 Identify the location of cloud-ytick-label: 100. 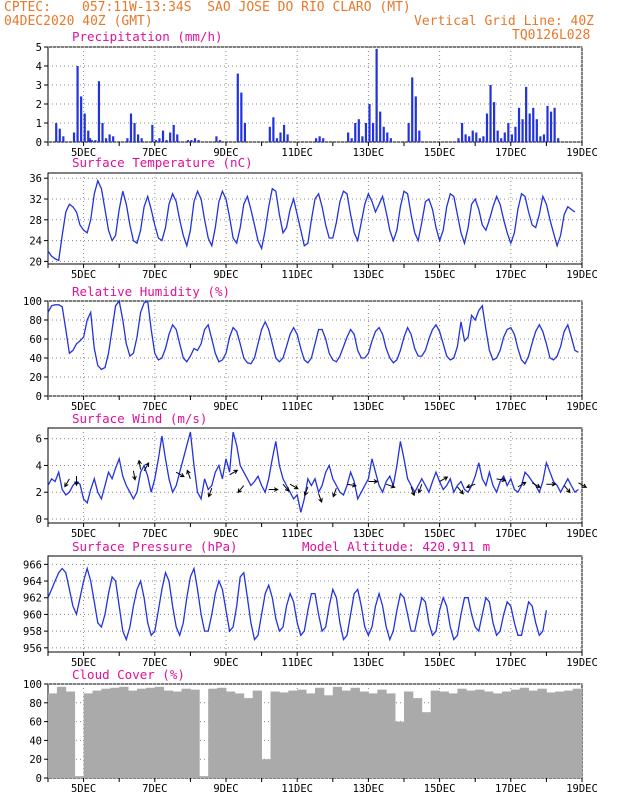
(32, 685).